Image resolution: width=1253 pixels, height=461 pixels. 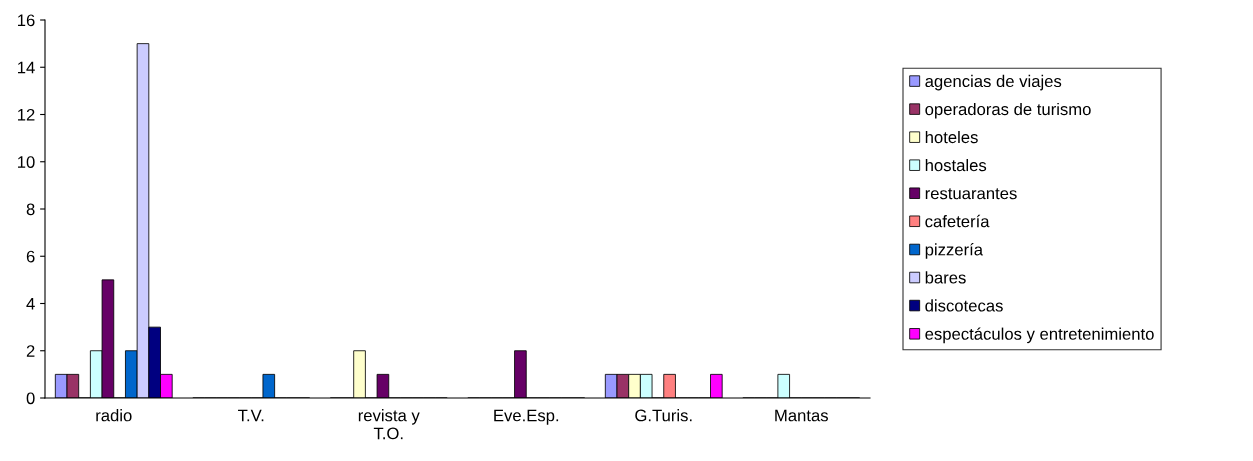 What do you see at coordinates (964, 305) in the screenshot?
I see `legend-label: discotecas` at bounding box center [964, 305].